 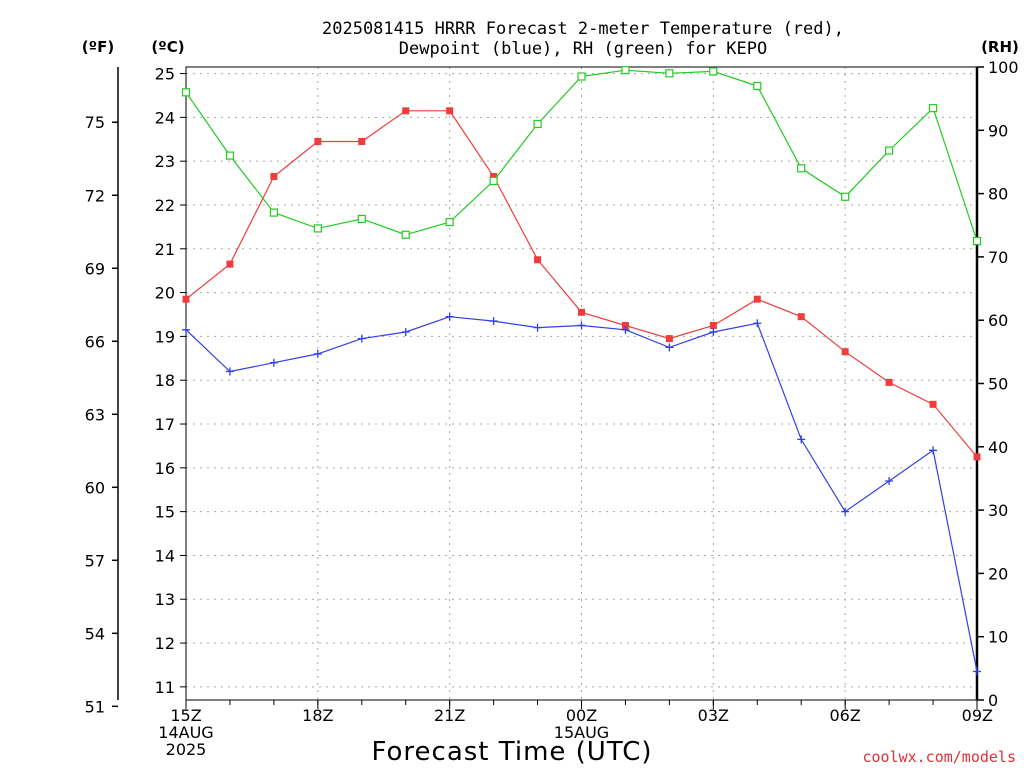 I want to click on celsius-tick-label: 22, so click(x=165, y=205).